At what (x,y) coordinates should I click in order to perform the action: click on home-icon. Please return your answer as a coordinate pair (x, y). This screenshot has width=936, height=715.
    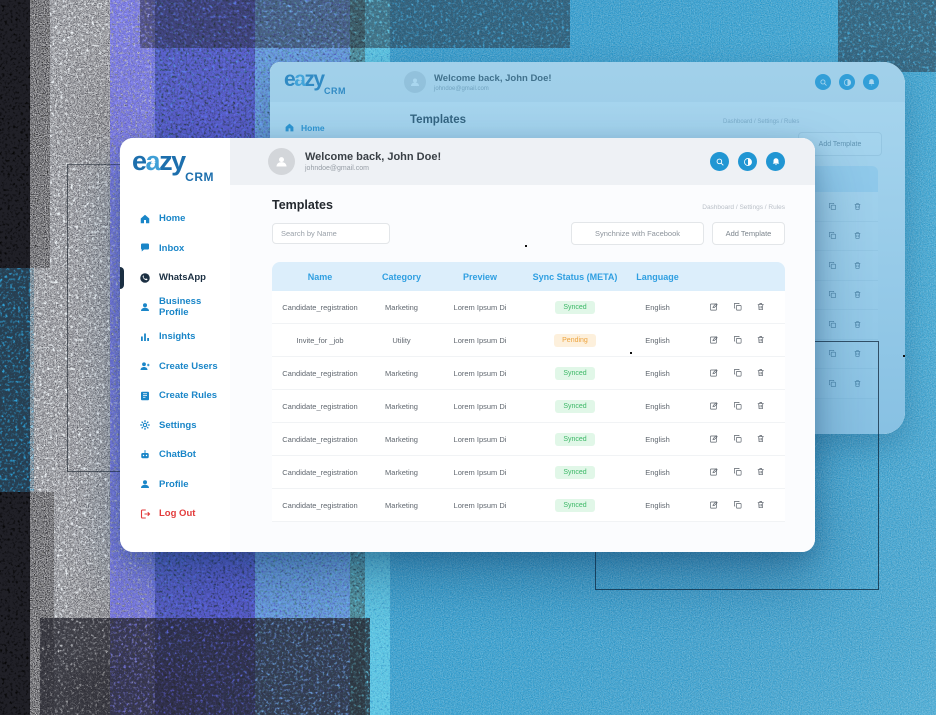
    Looking at the image, I should click on (145, 219).